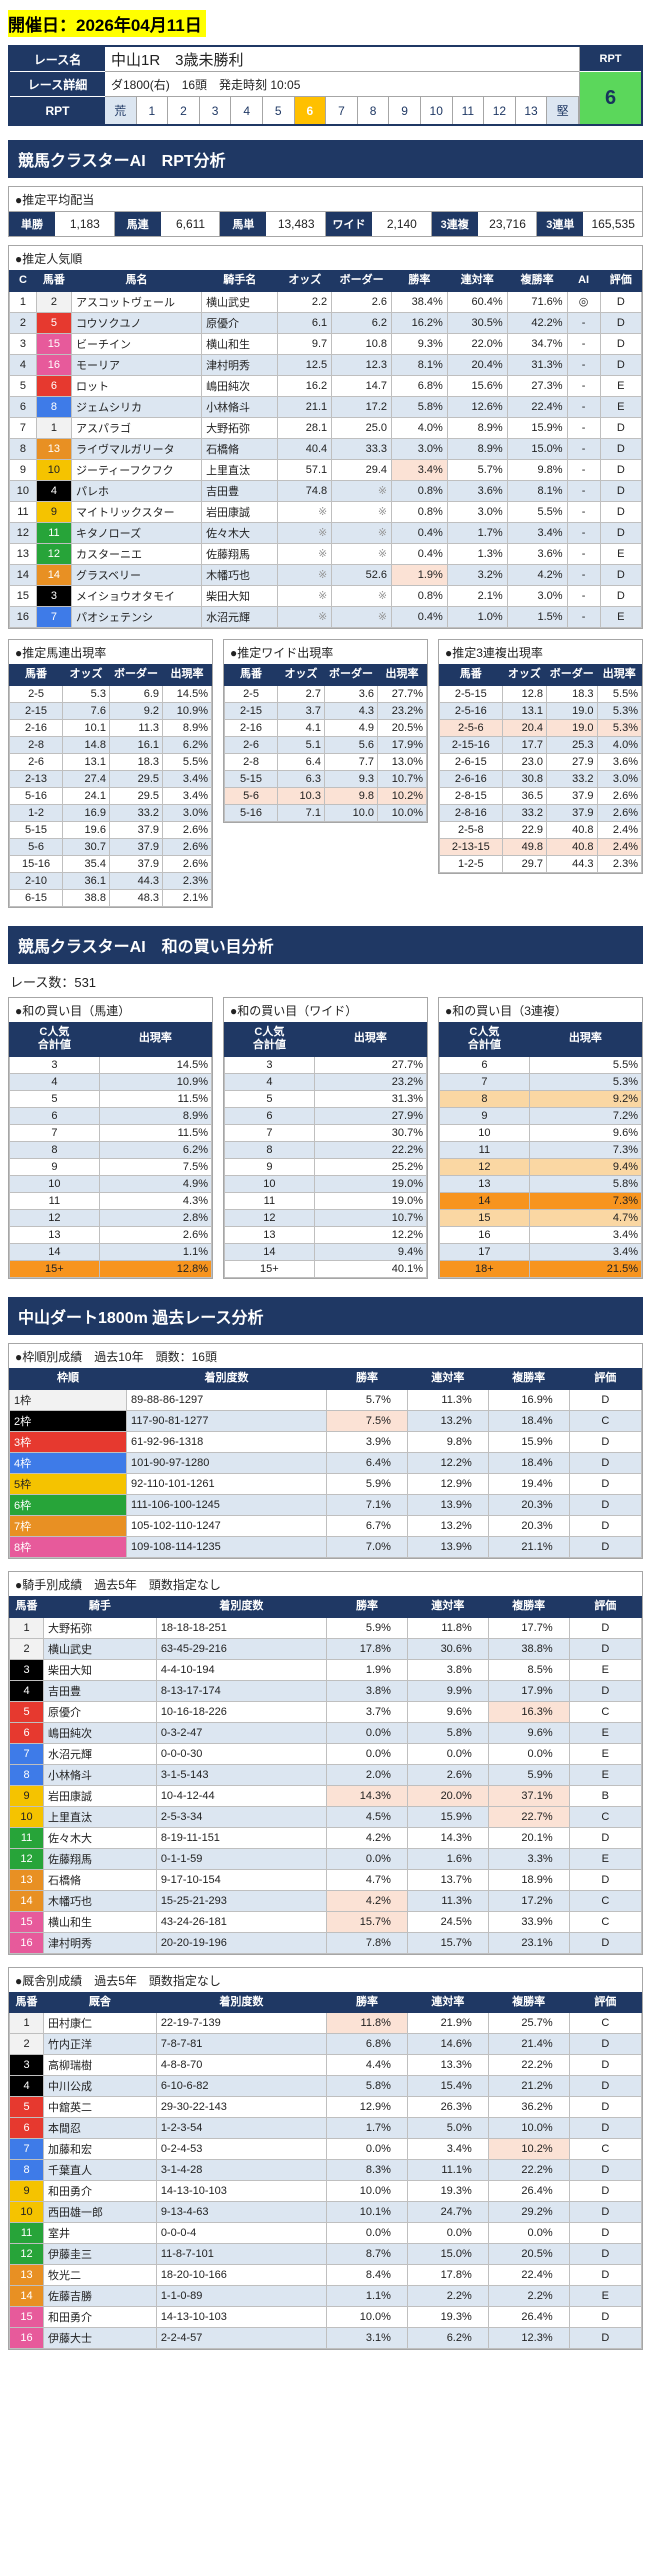 The width and height of the screenshot is (651, 2560). Describe the element at coordinates (531, 110) in the screenshot. I see `rpt-cell: 13` at that location.